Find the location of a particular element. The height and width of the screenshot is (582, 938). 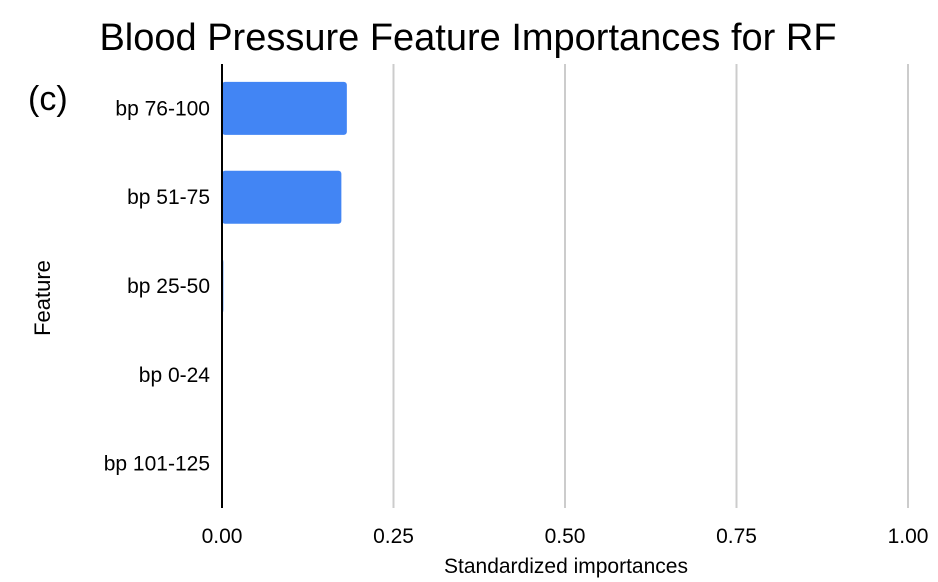

category-label: bp 51-75 is located at coordinates (168, 197).